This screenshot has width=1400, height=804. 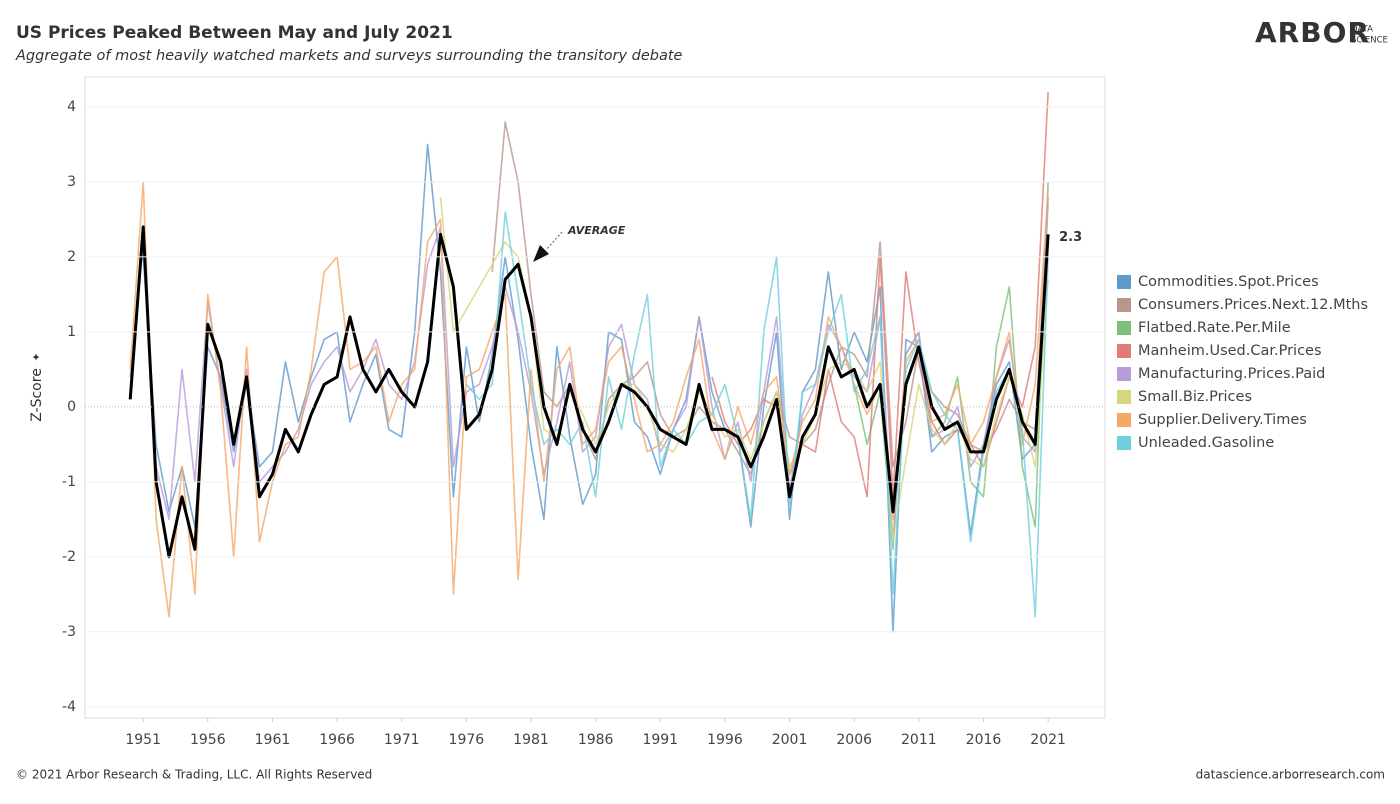 What do you see at coordinates (596, 740) in the screenshot?
I see `x-tick-label: 1986` at bounding box center [596, 740].